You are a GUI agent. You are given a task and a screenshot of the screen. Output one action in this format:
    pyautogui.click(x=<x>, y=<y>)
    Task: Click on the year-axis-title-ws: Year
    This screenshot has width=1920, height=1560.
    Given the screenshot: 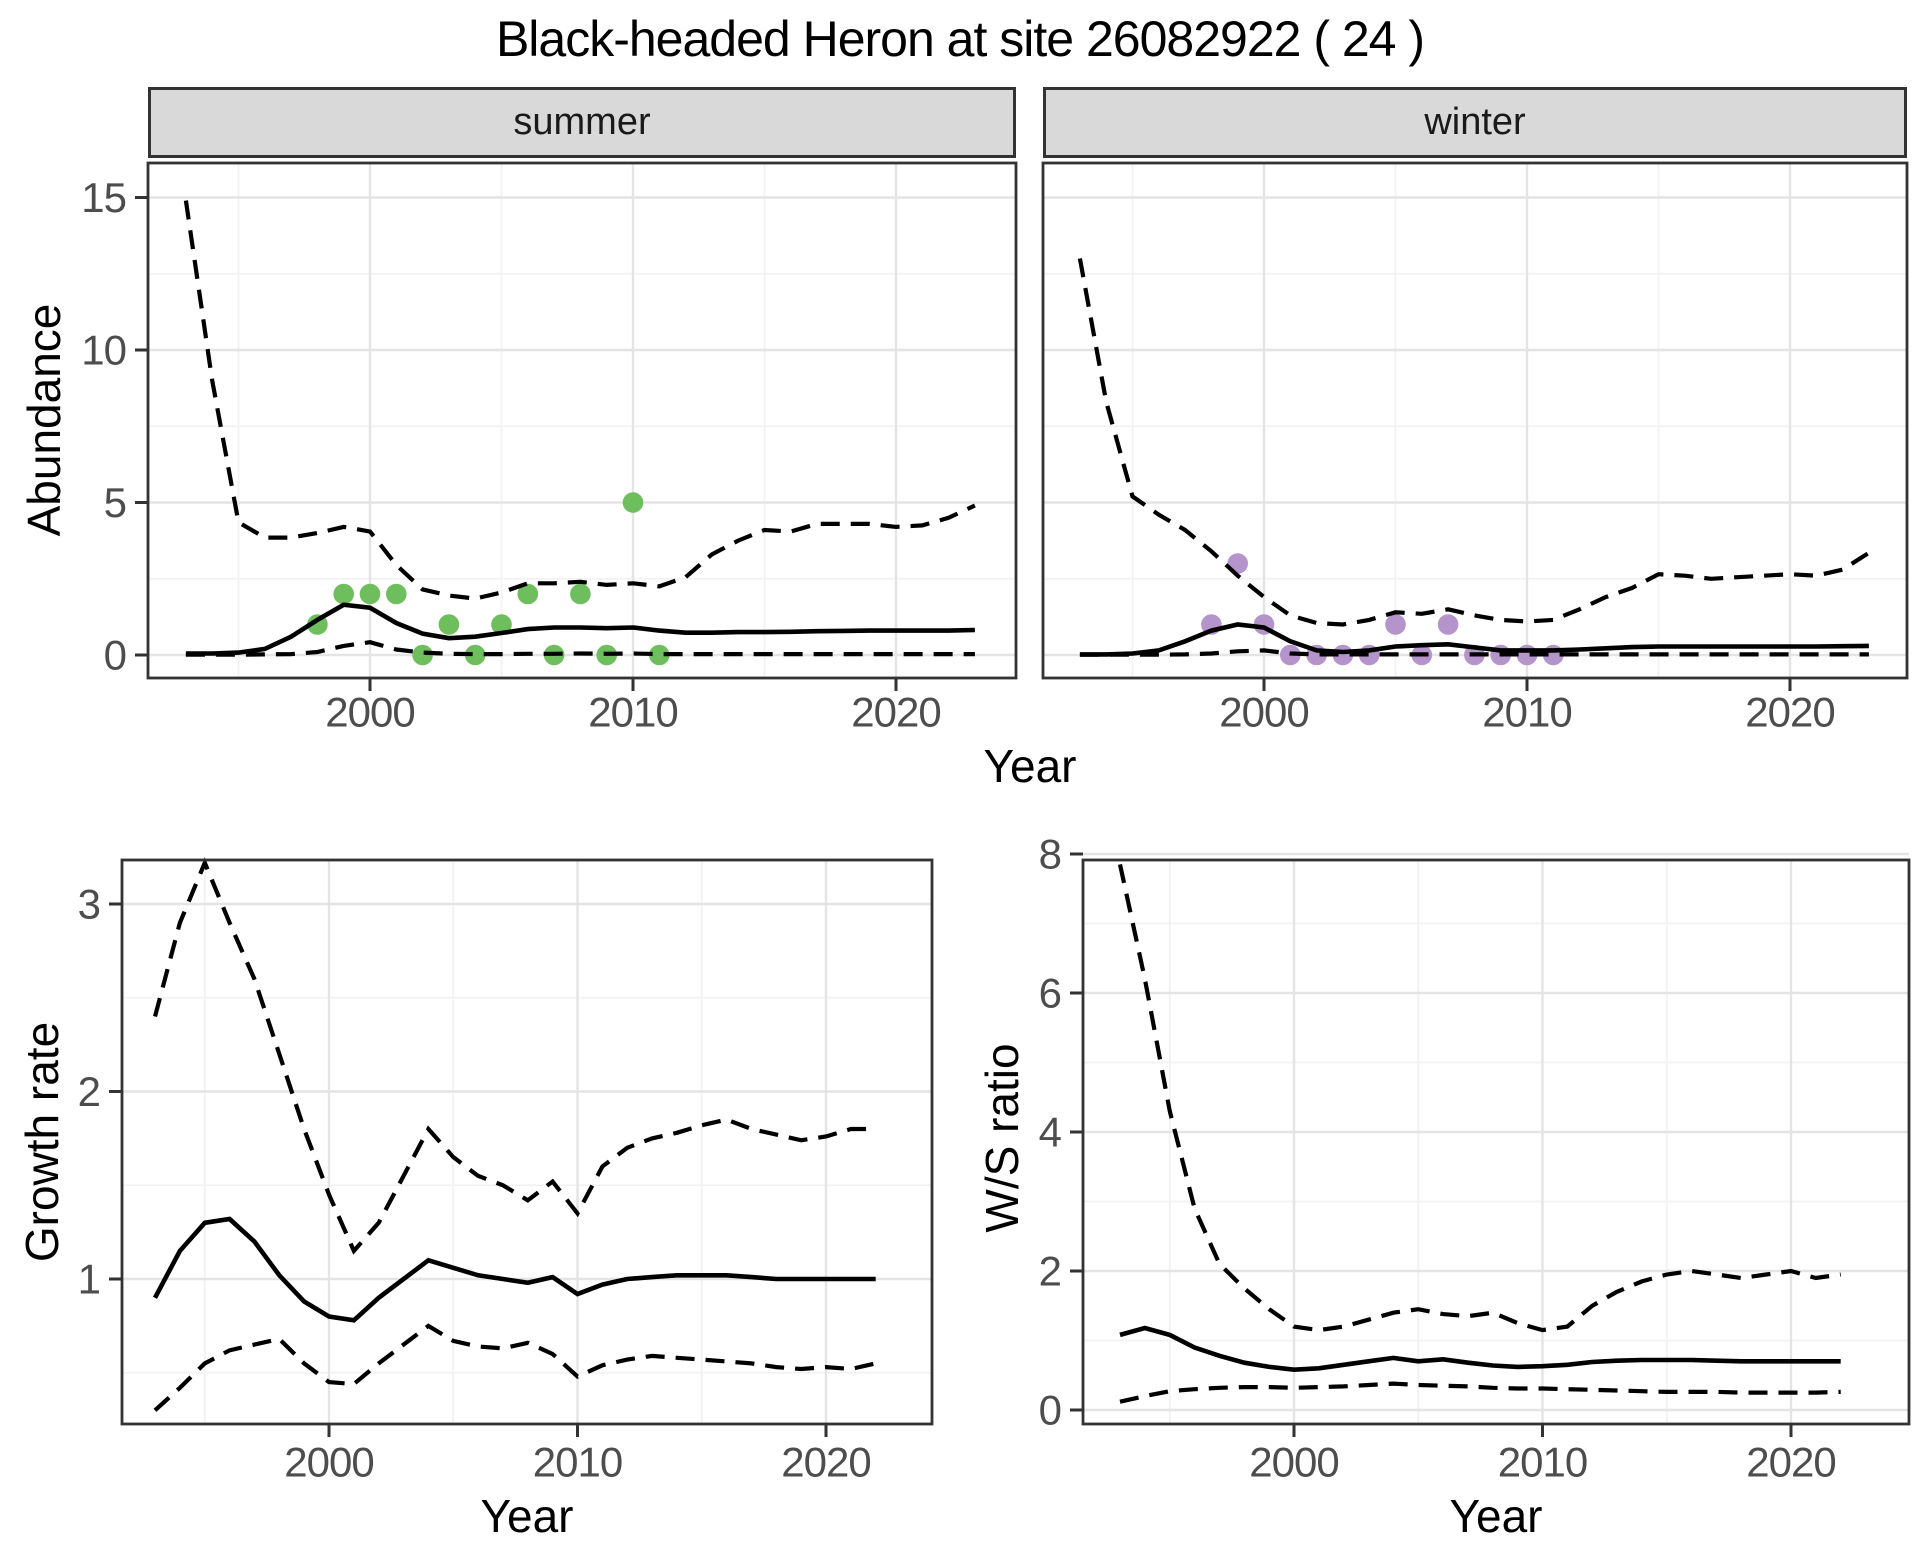 What is the action you would take?
    pyautogui.click(x=1496, y=1516)
    